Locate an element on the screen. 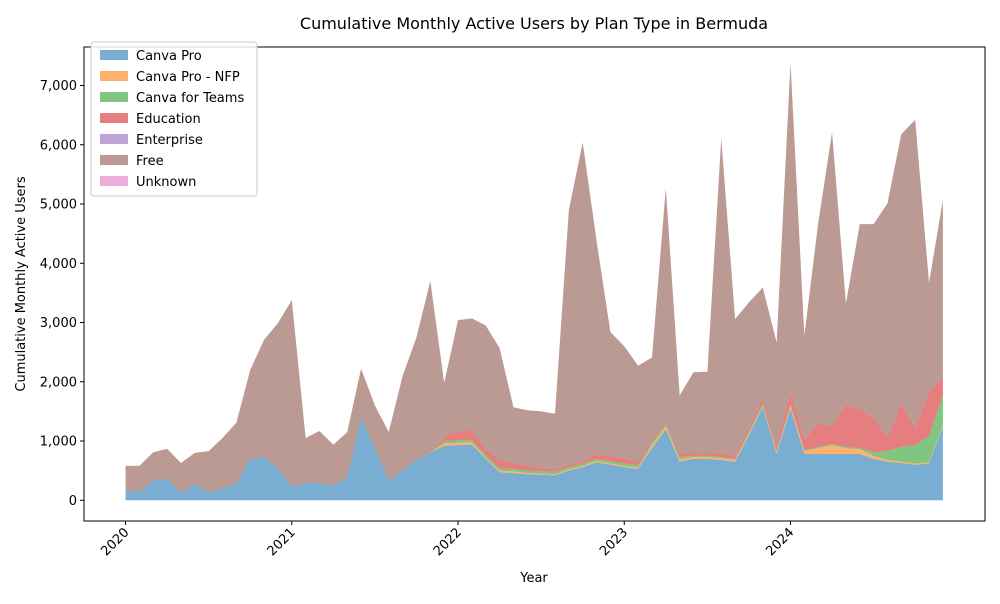 This screenshot has height=604, width=1000. legend-label: Enterprise is located at coordinates (169, 140).